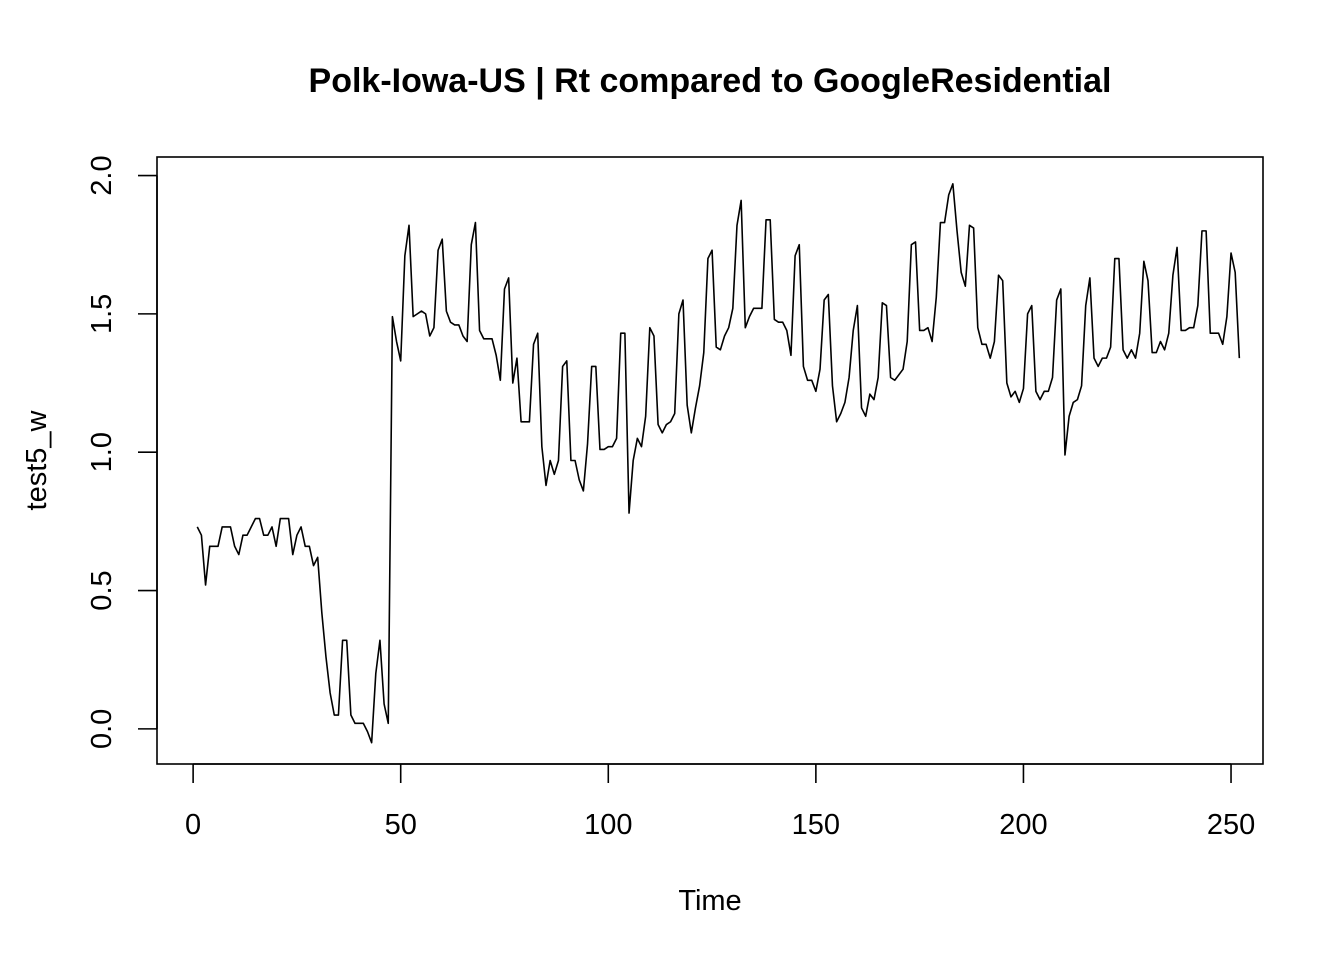 This screenshot has height=960, width=1344. I want to click on y-axis-label: test5_w, so click(37, 459).